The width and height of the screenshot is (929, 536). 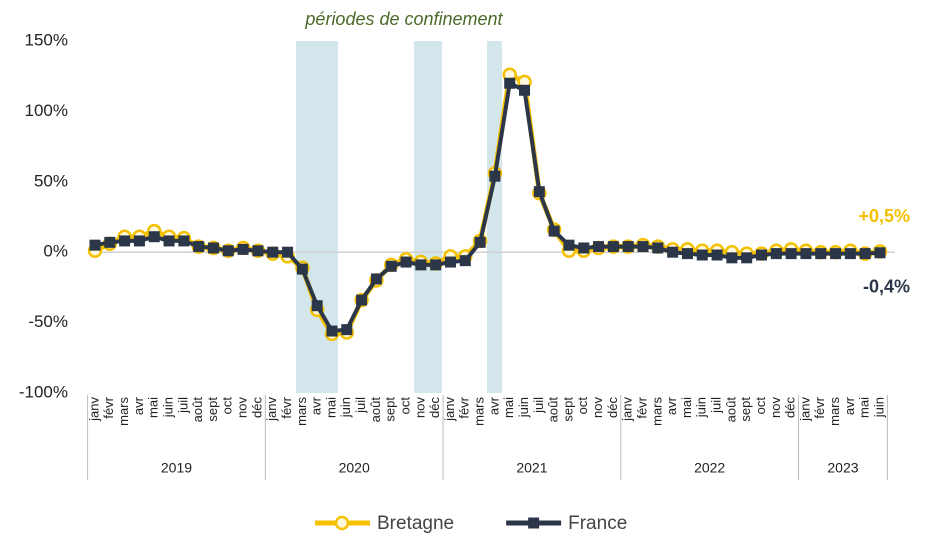 I want to click on x-group-label: 2022, so click(x=709, y=468).